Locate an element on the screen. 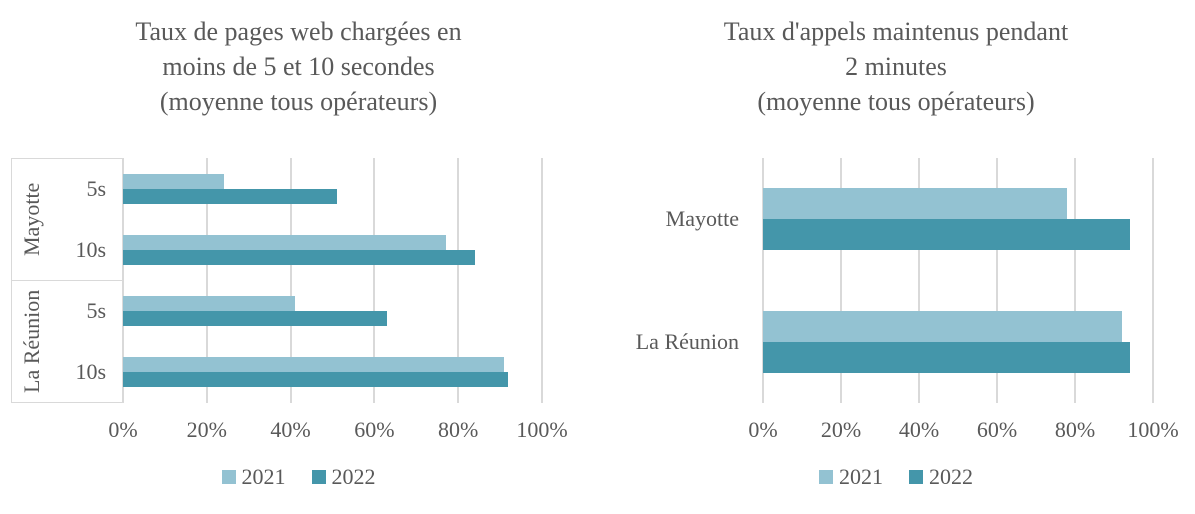 The height and width of the screenshot is (514, 1195). group-label-La Réunion: La Réunion is located at coordinates (31, 341).